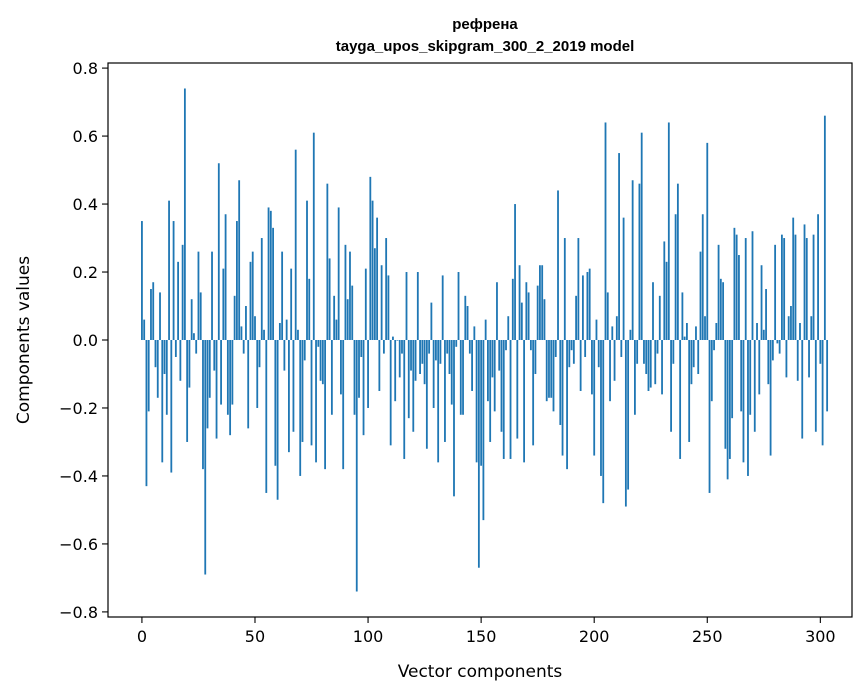 The image size is (867, 696). What do you see at coordinates (255, 636) in the screenshot?
I see `x-tick-label: 50` at bounding box center [255, 636].